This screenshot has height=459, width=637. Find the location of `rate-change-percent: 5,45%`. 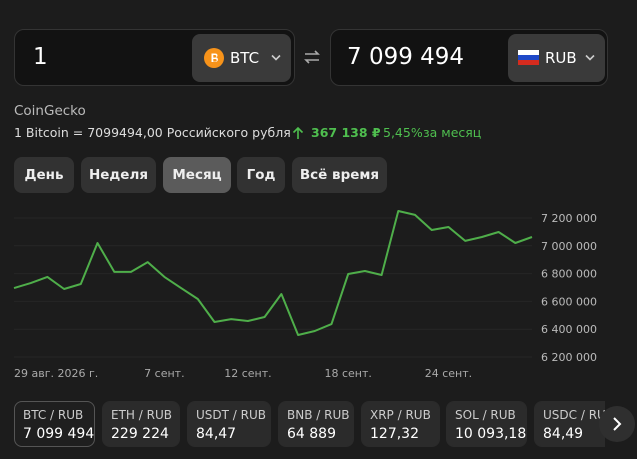

rate-change-percent: 5,45% is located at coordinates (403, 132).